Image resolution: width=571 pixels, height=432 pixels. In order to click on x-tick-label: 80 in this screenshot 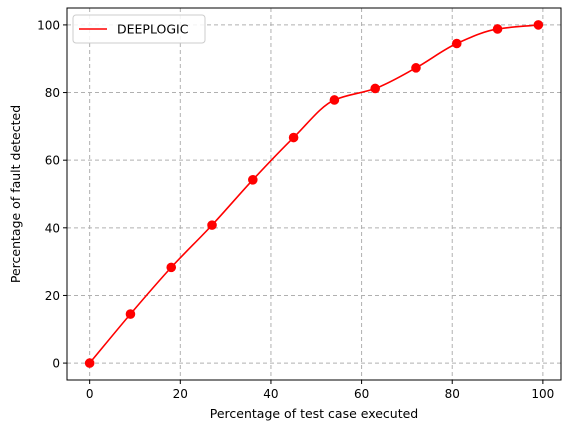, I will do `click(452, 394)`.